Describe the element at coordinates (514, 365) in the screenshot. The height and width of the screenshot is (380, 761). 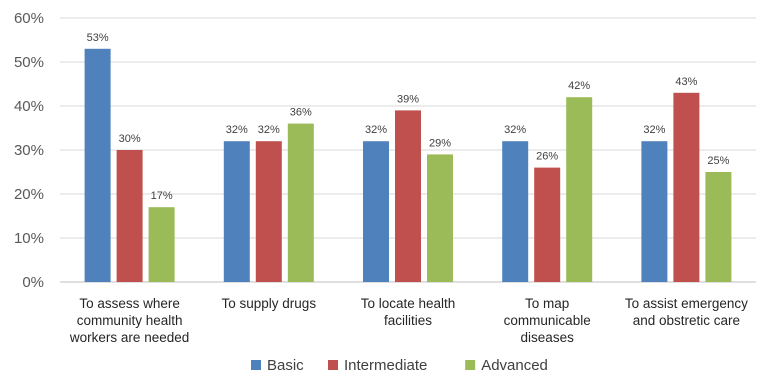
I see `legend-label: Advanced` at that location.